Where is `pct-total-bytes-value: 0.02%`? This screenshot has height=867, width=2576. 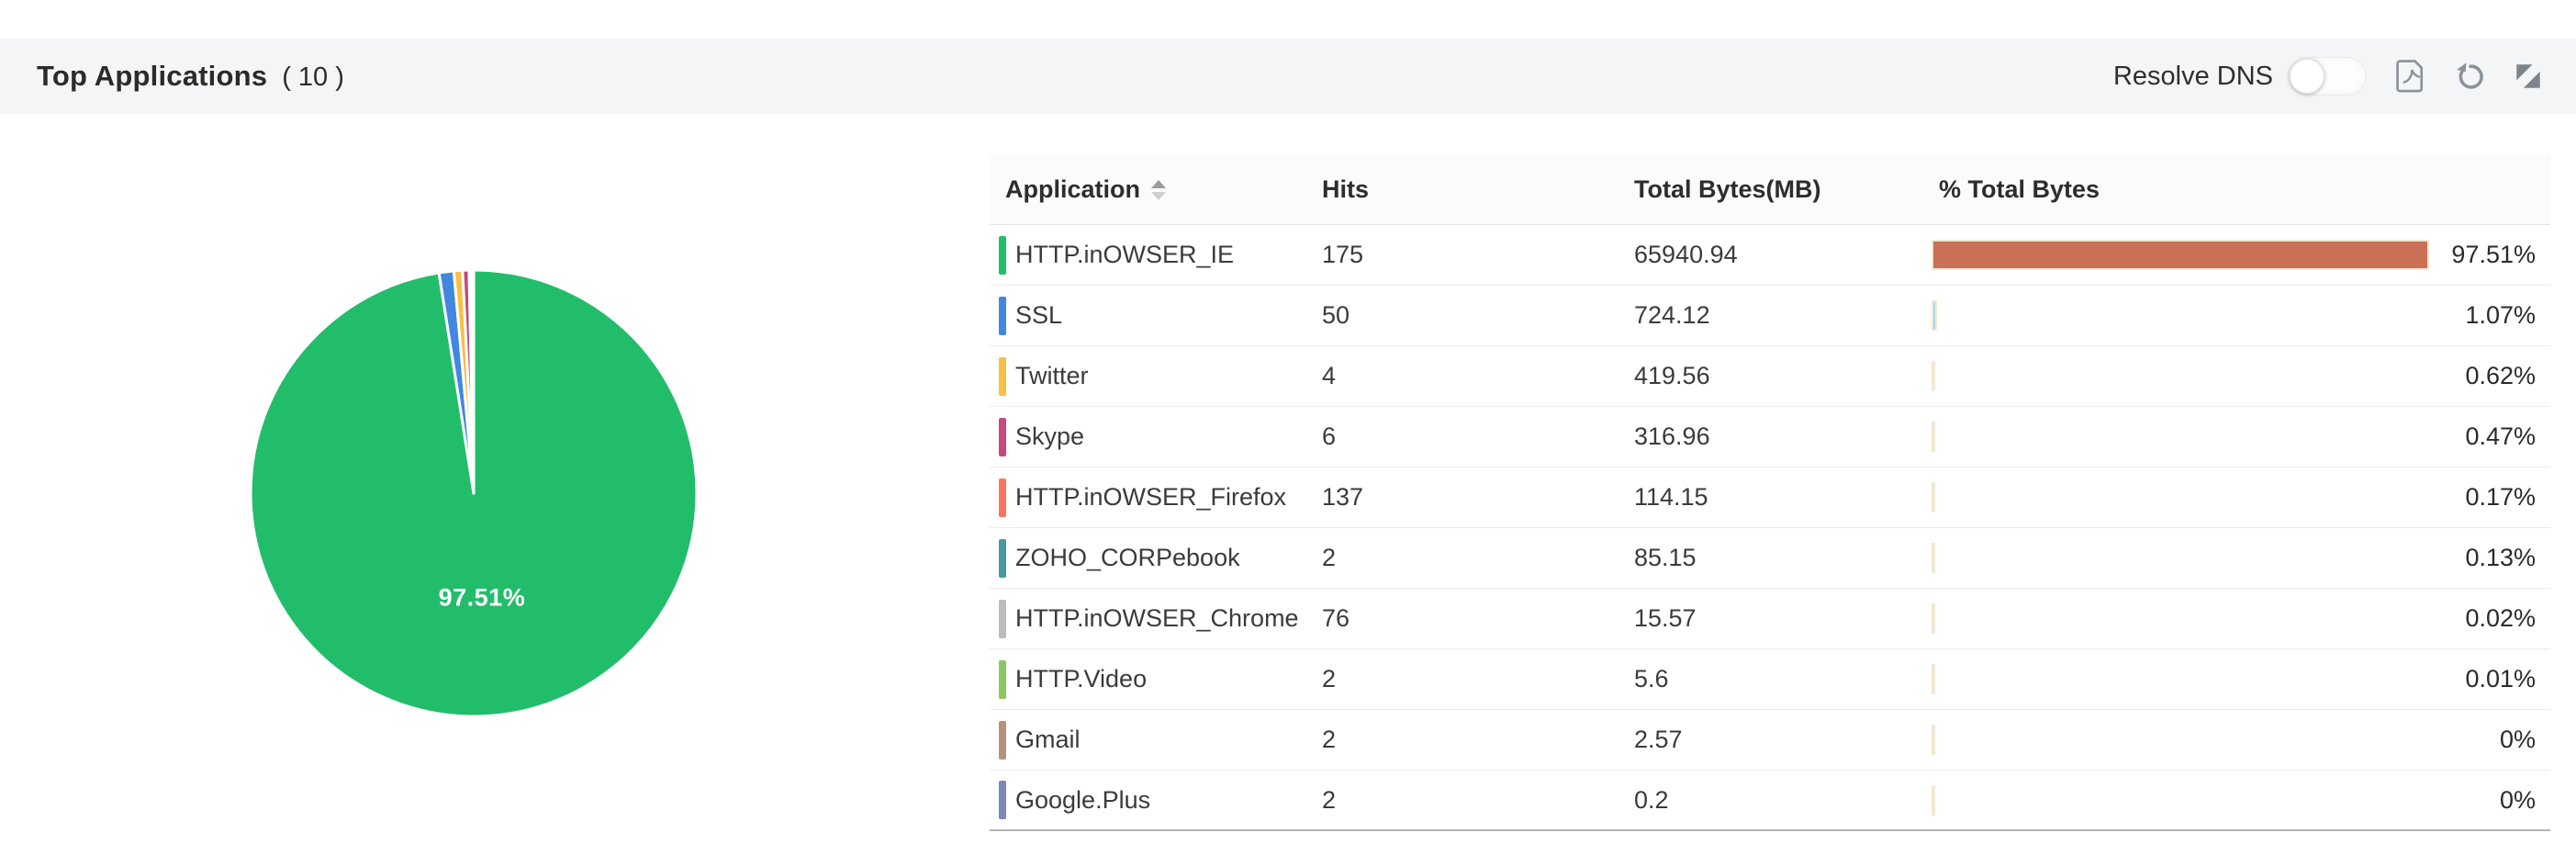
pct-total-bytes-value: 0.02% is located at coordinates (2500, 618).